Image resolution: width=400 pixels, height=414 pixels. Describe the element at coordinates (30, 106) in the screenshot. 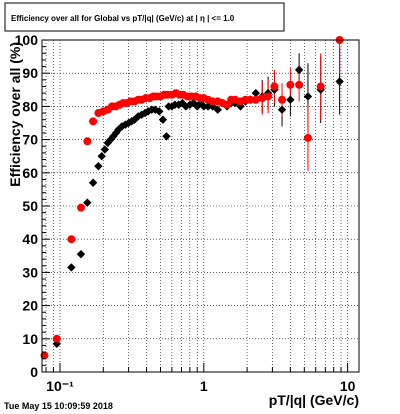

I see `y-tick-label: 80` at that location.